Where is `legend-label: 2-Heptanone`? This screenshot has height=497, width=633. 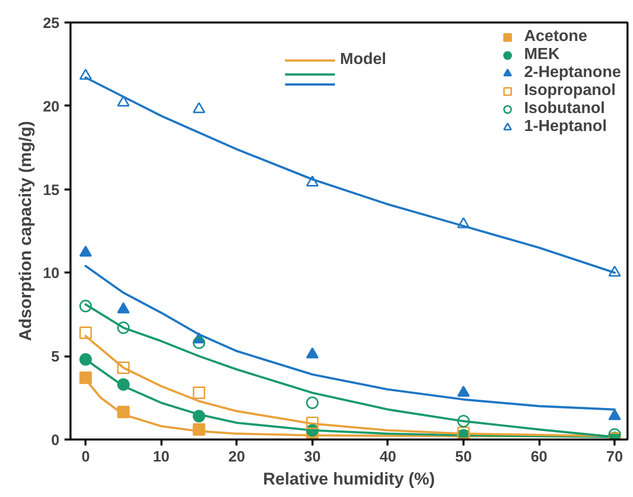 legend-label: 2-Heptanone is located at coordinates (572, 73).